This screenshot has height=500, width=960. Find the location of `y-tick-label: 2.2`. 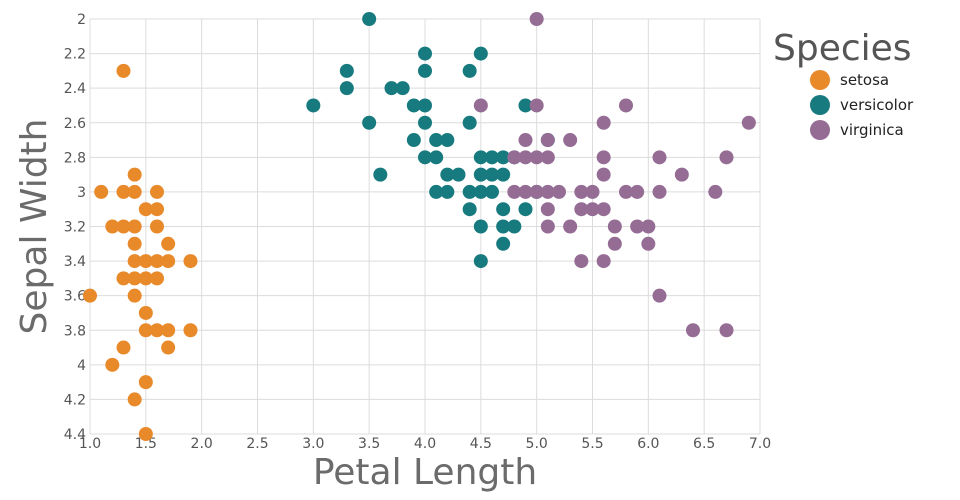

y-tick-label: 2.2 is located at coordinates (75, 55).